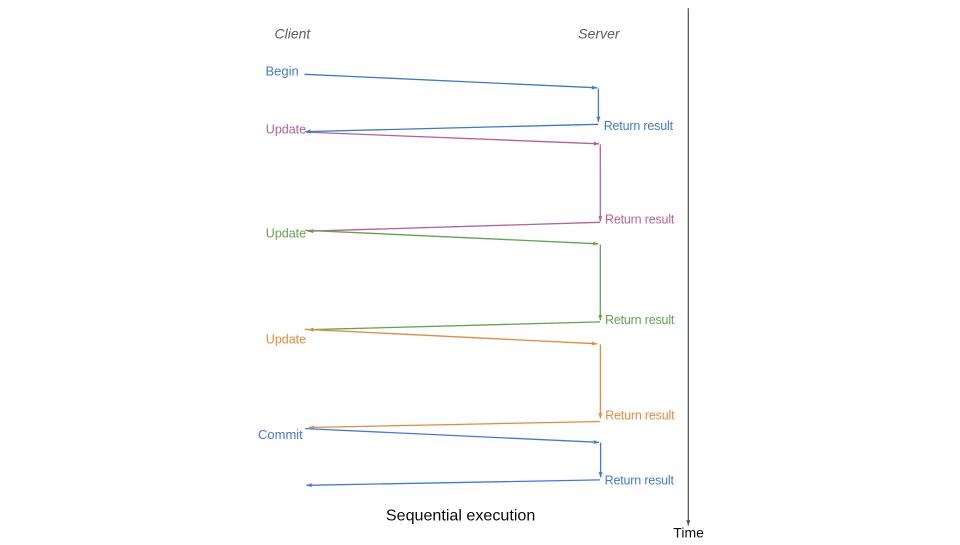 The width and height of the screenshot is (960, 545). Describe the element at coordinates (293, 33) in the screenshot. I see `svg-text: Client` at that location.